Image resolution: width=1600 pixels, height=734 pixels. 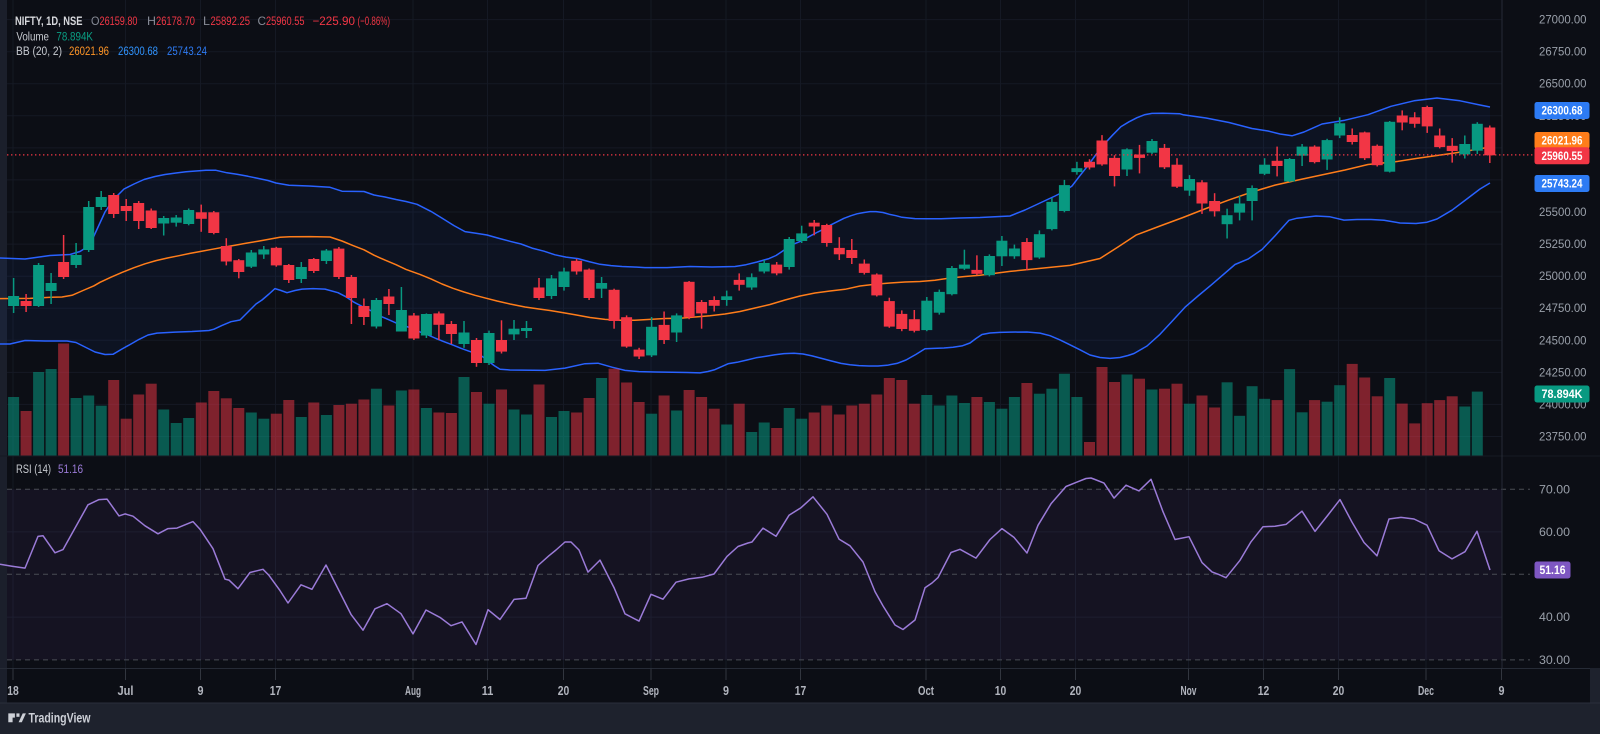 I want to click on svg-text: H, so click(x=151, y=21).